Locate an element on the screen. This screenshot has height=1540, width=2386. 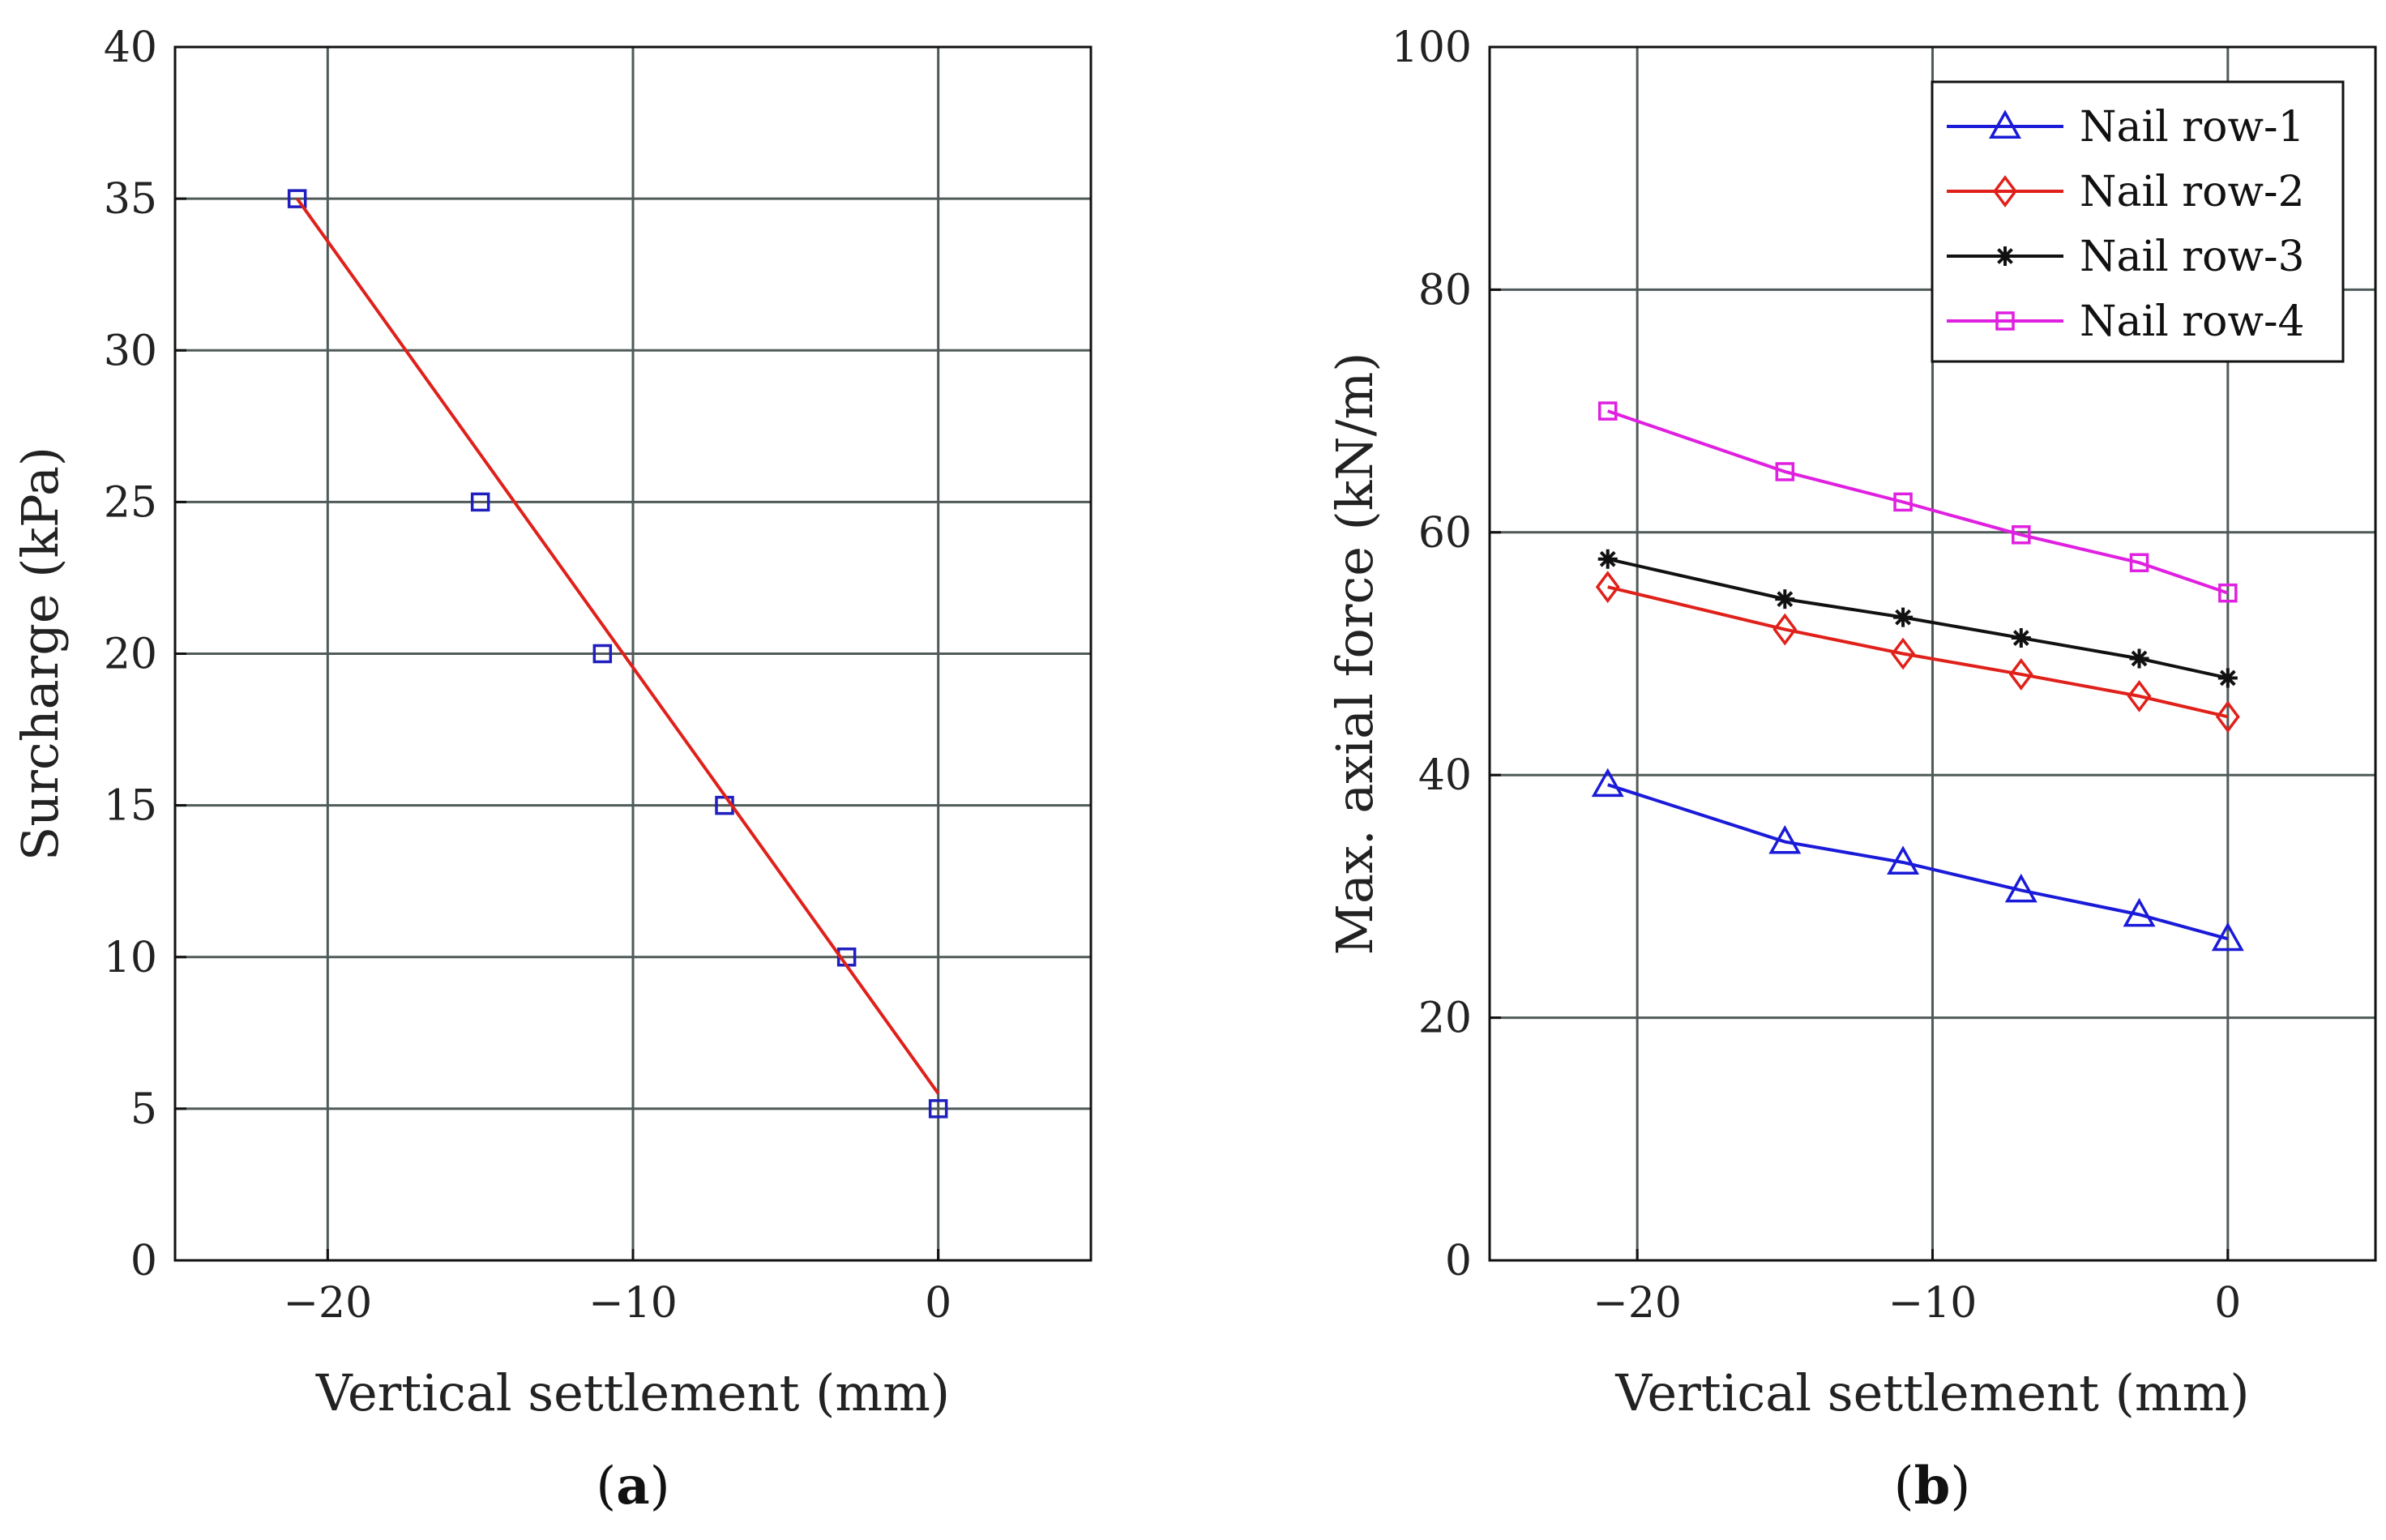
panel-b-legend-label: Nail row-2 is located at coordinates (2192, 192).